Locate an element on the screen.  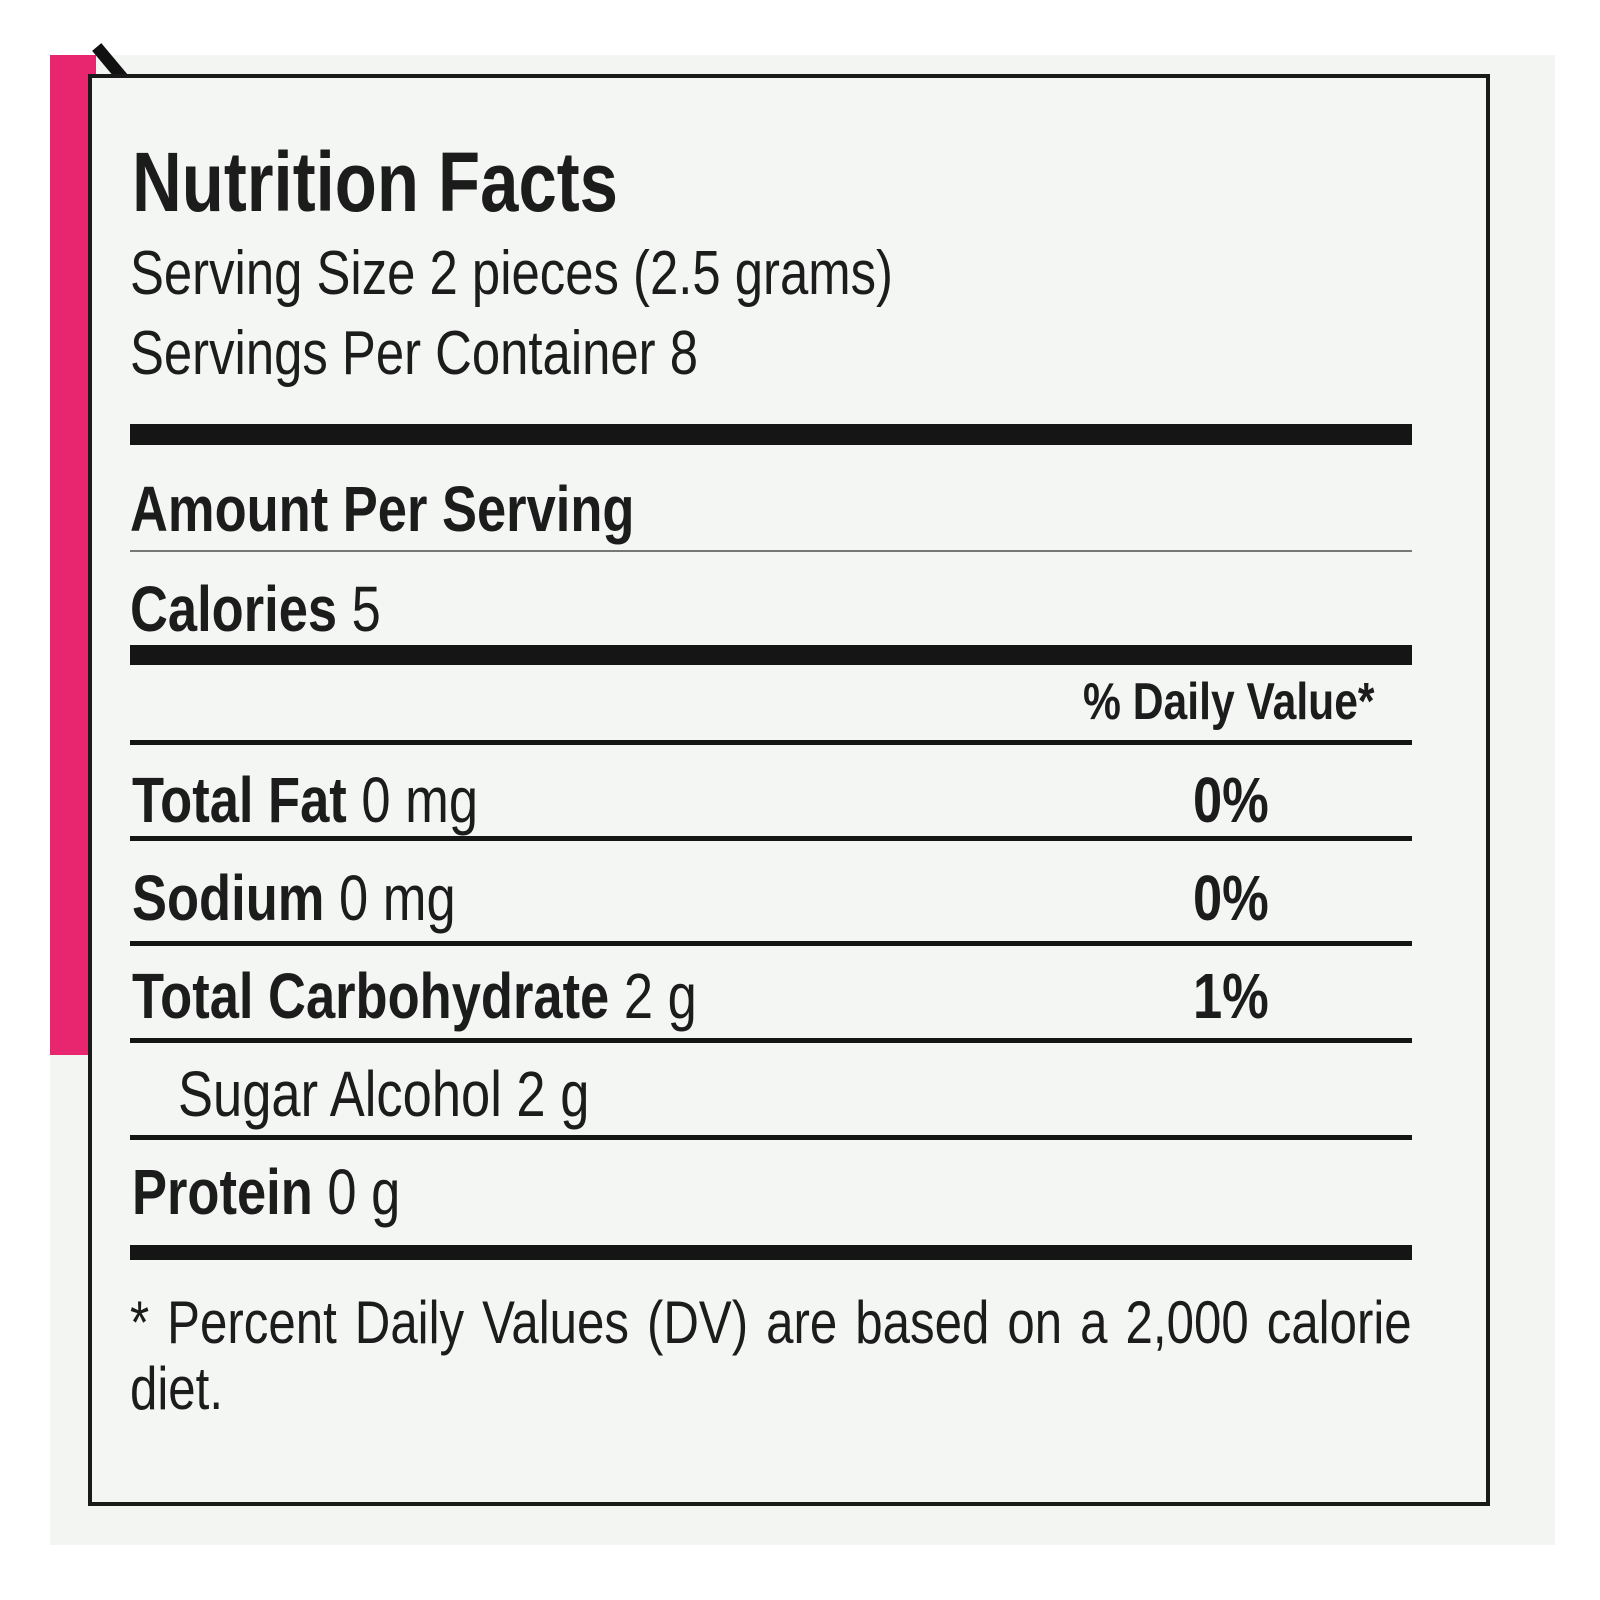
servings-per-container: Servings Per Container 8 is located at coordinates (414, 353).